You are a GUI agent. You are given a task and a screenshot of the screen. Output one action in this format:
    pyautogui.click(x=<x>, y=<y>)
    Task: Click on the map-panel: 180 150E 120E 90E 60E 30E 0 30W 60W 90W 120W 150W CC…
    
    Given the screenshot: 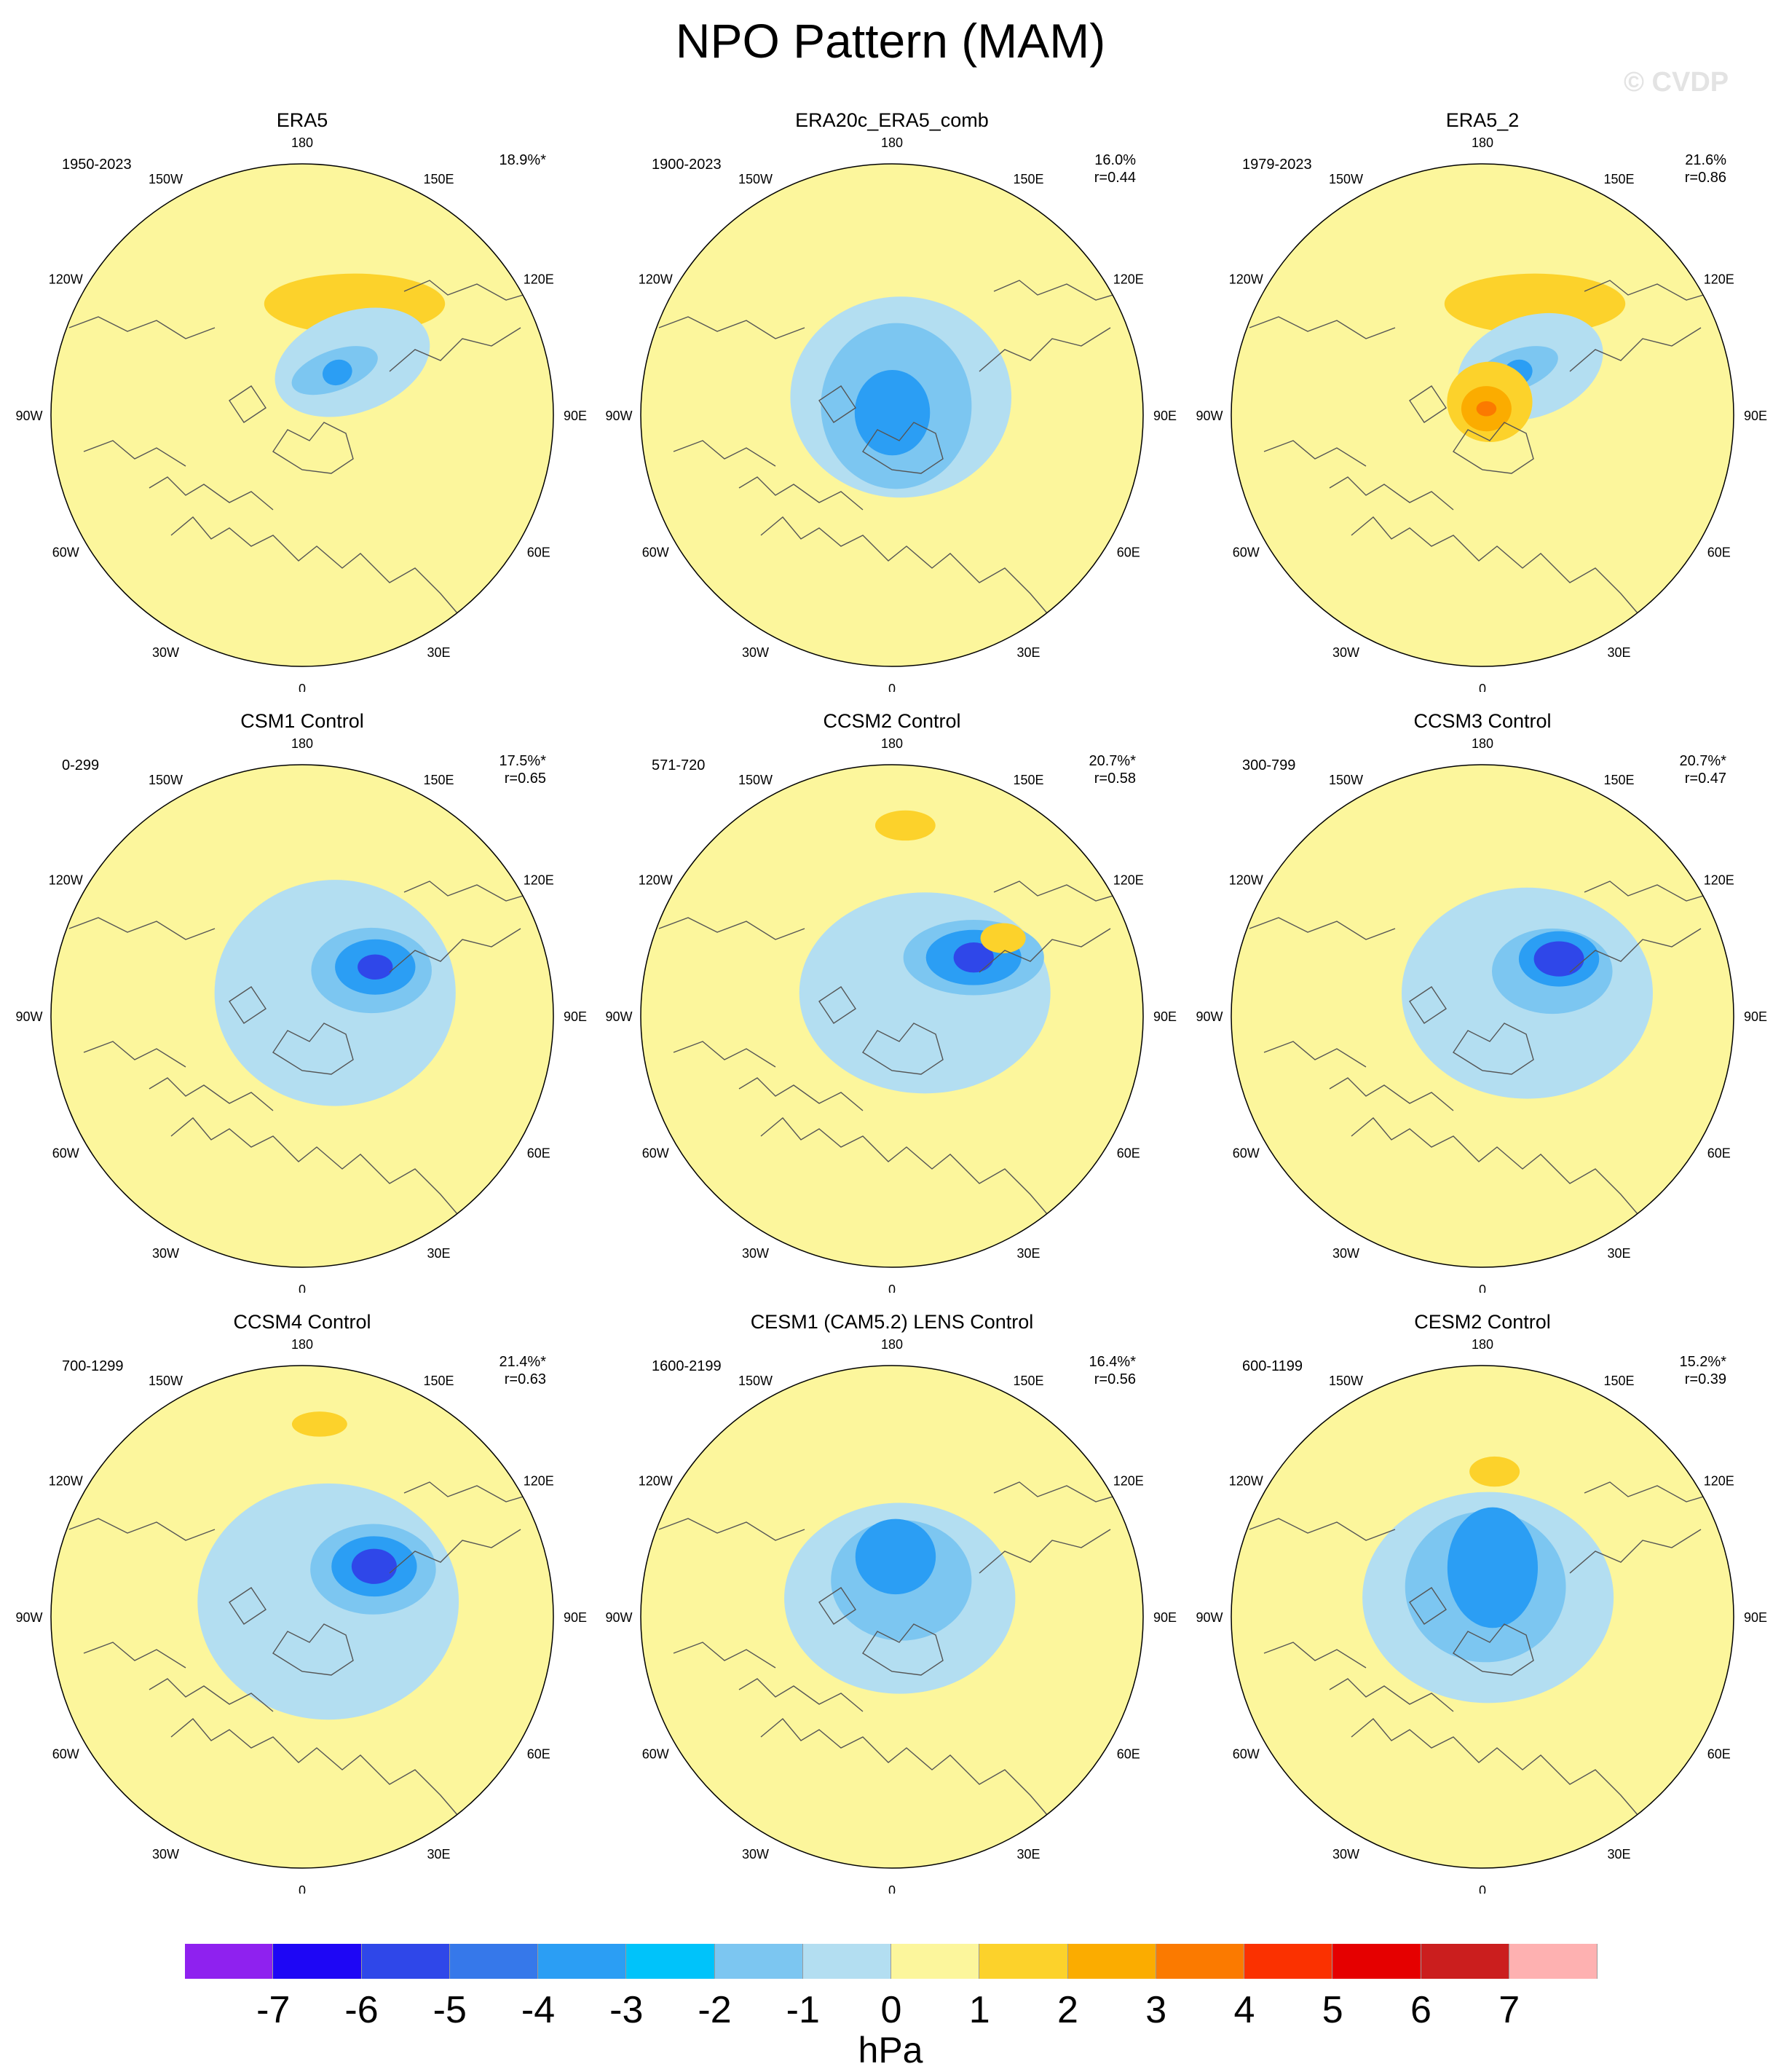 What is the action you would take?
    pyautogui.click(x=302, y=1602)
    